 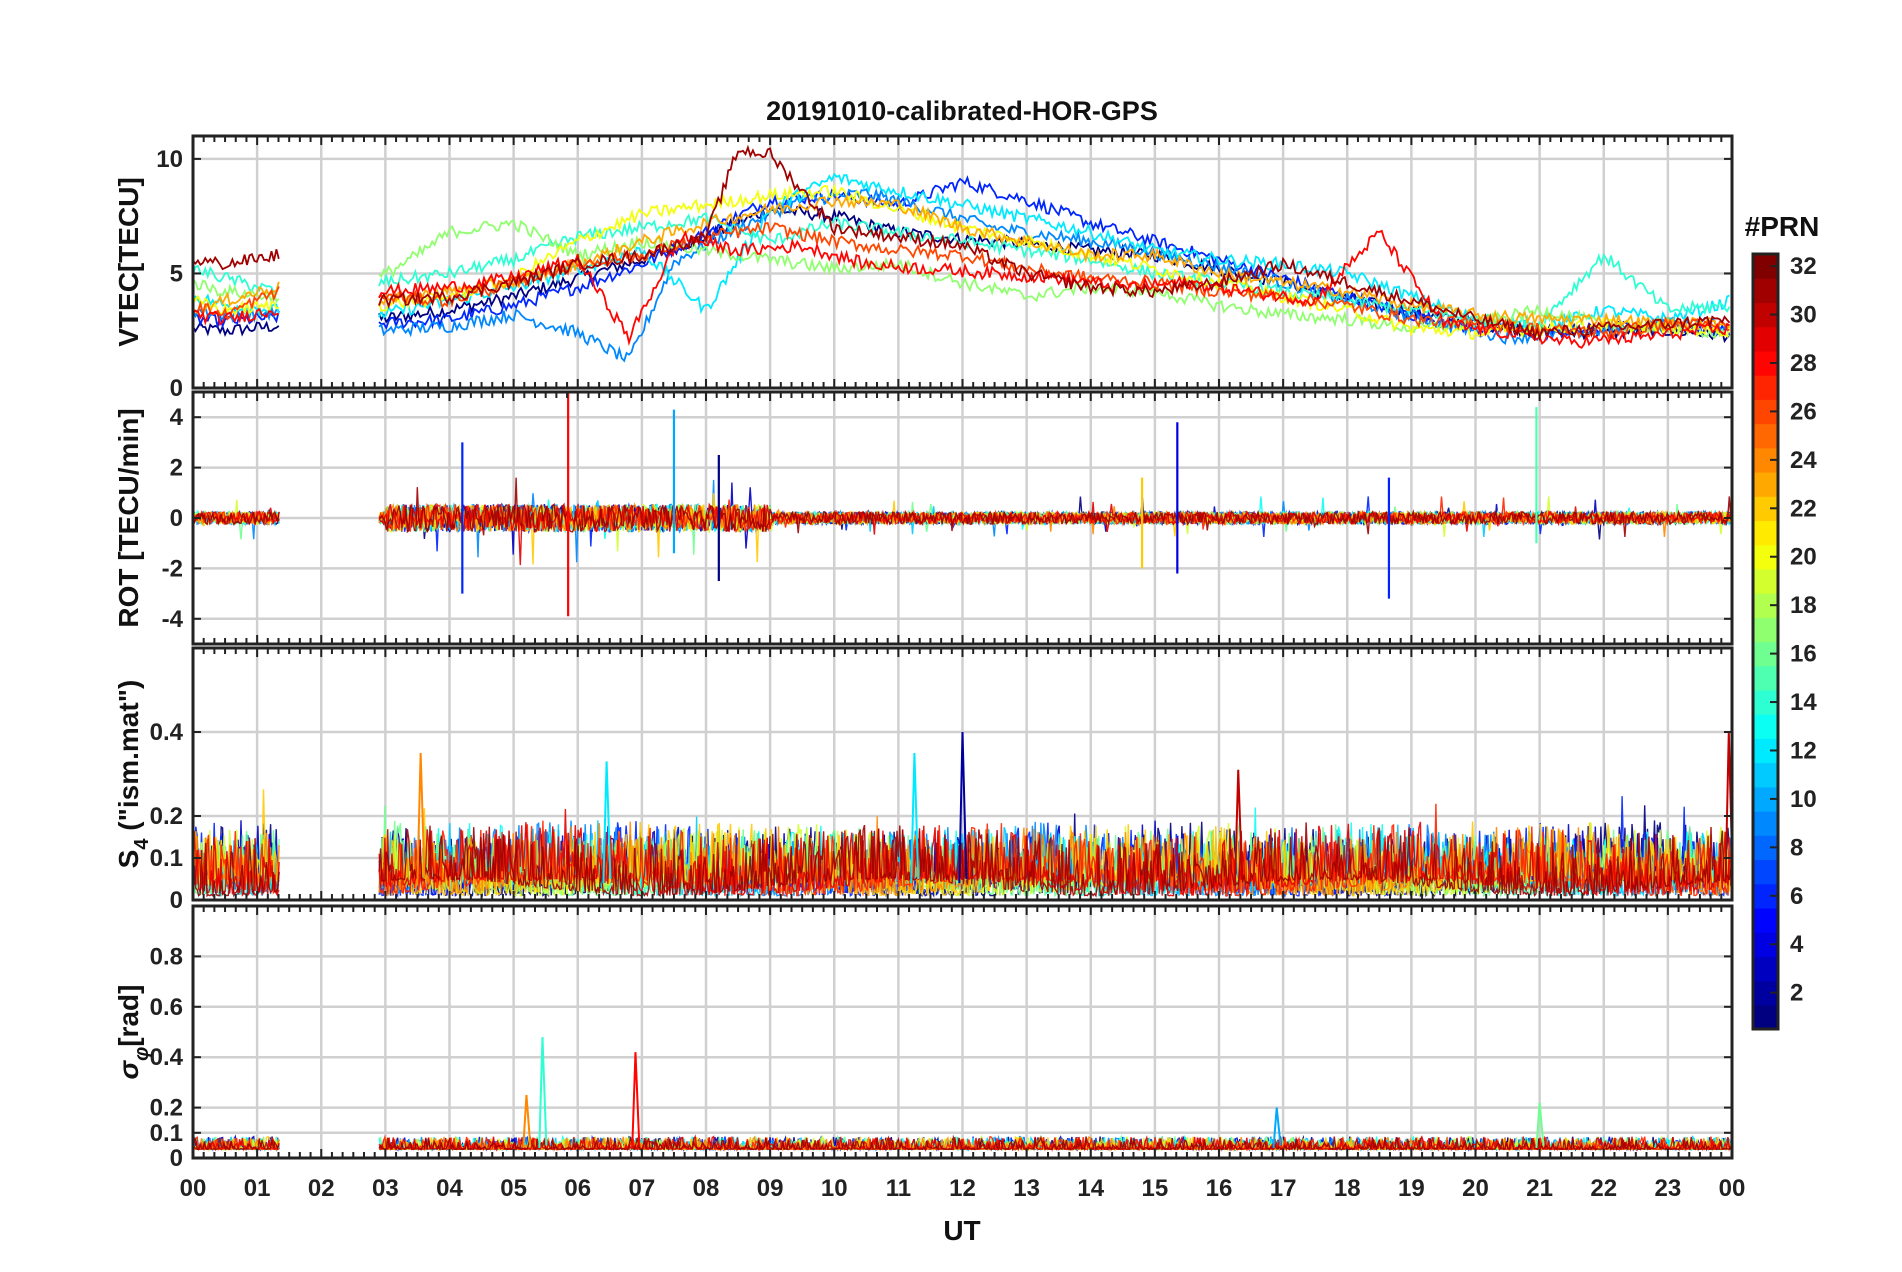 What do you see at coordinates (193, 1188) in the screenshot?
I see `x-tick-label: 00` at bounding box center [193, 1188].